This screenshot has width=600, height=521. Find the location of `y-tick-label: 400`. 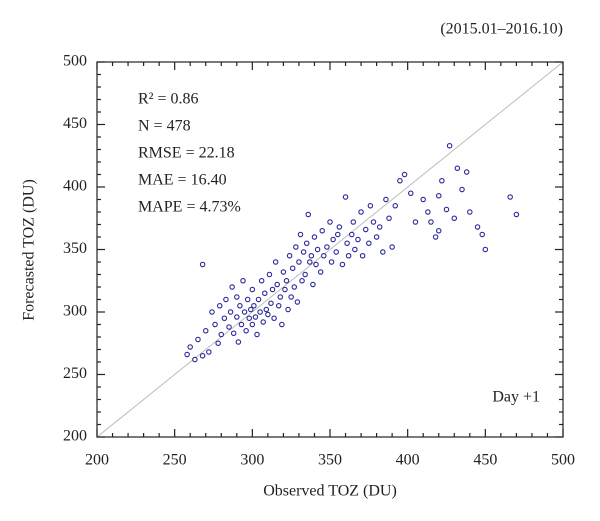

y-tick-label: 400 is located at coordinates (75, 186).